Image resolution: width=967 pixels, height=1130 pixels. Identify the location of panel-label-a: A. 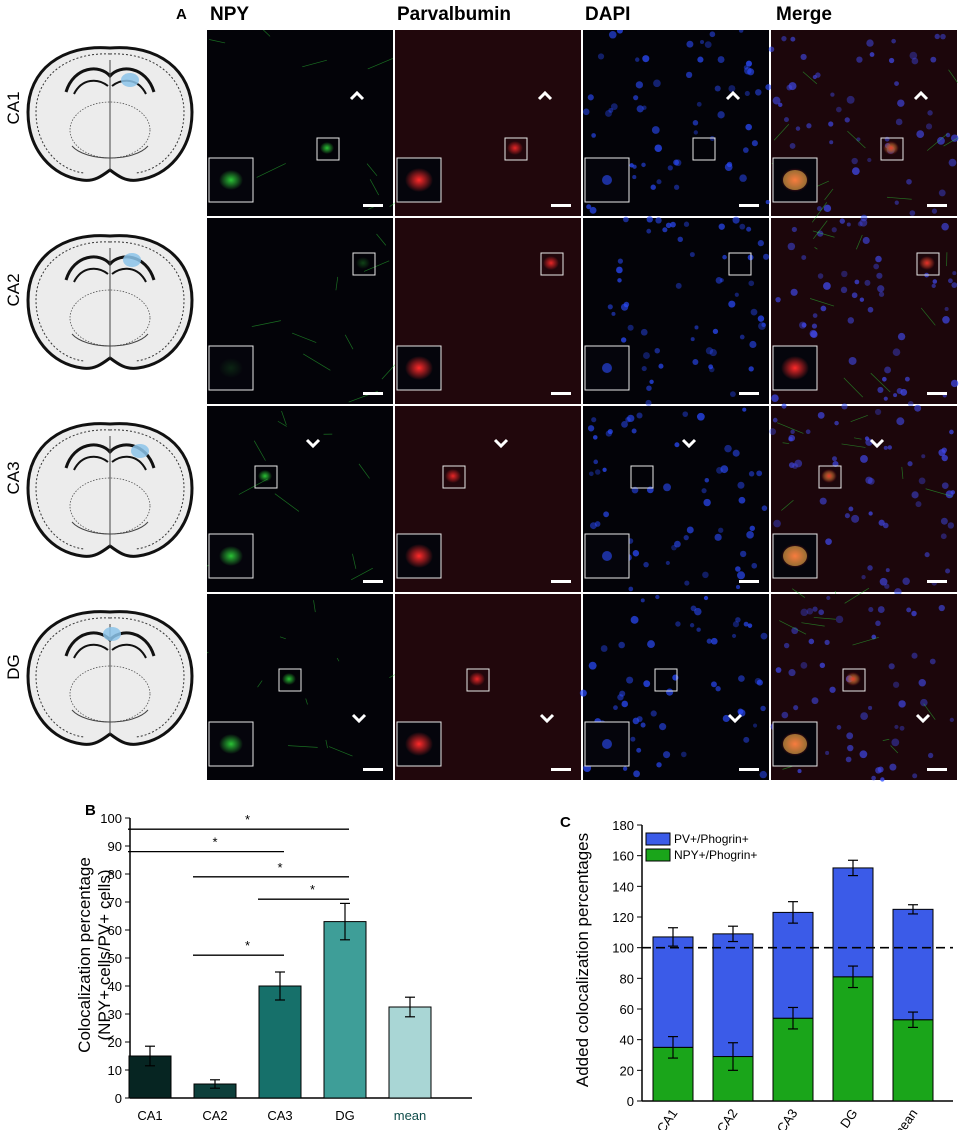
(181, 14).